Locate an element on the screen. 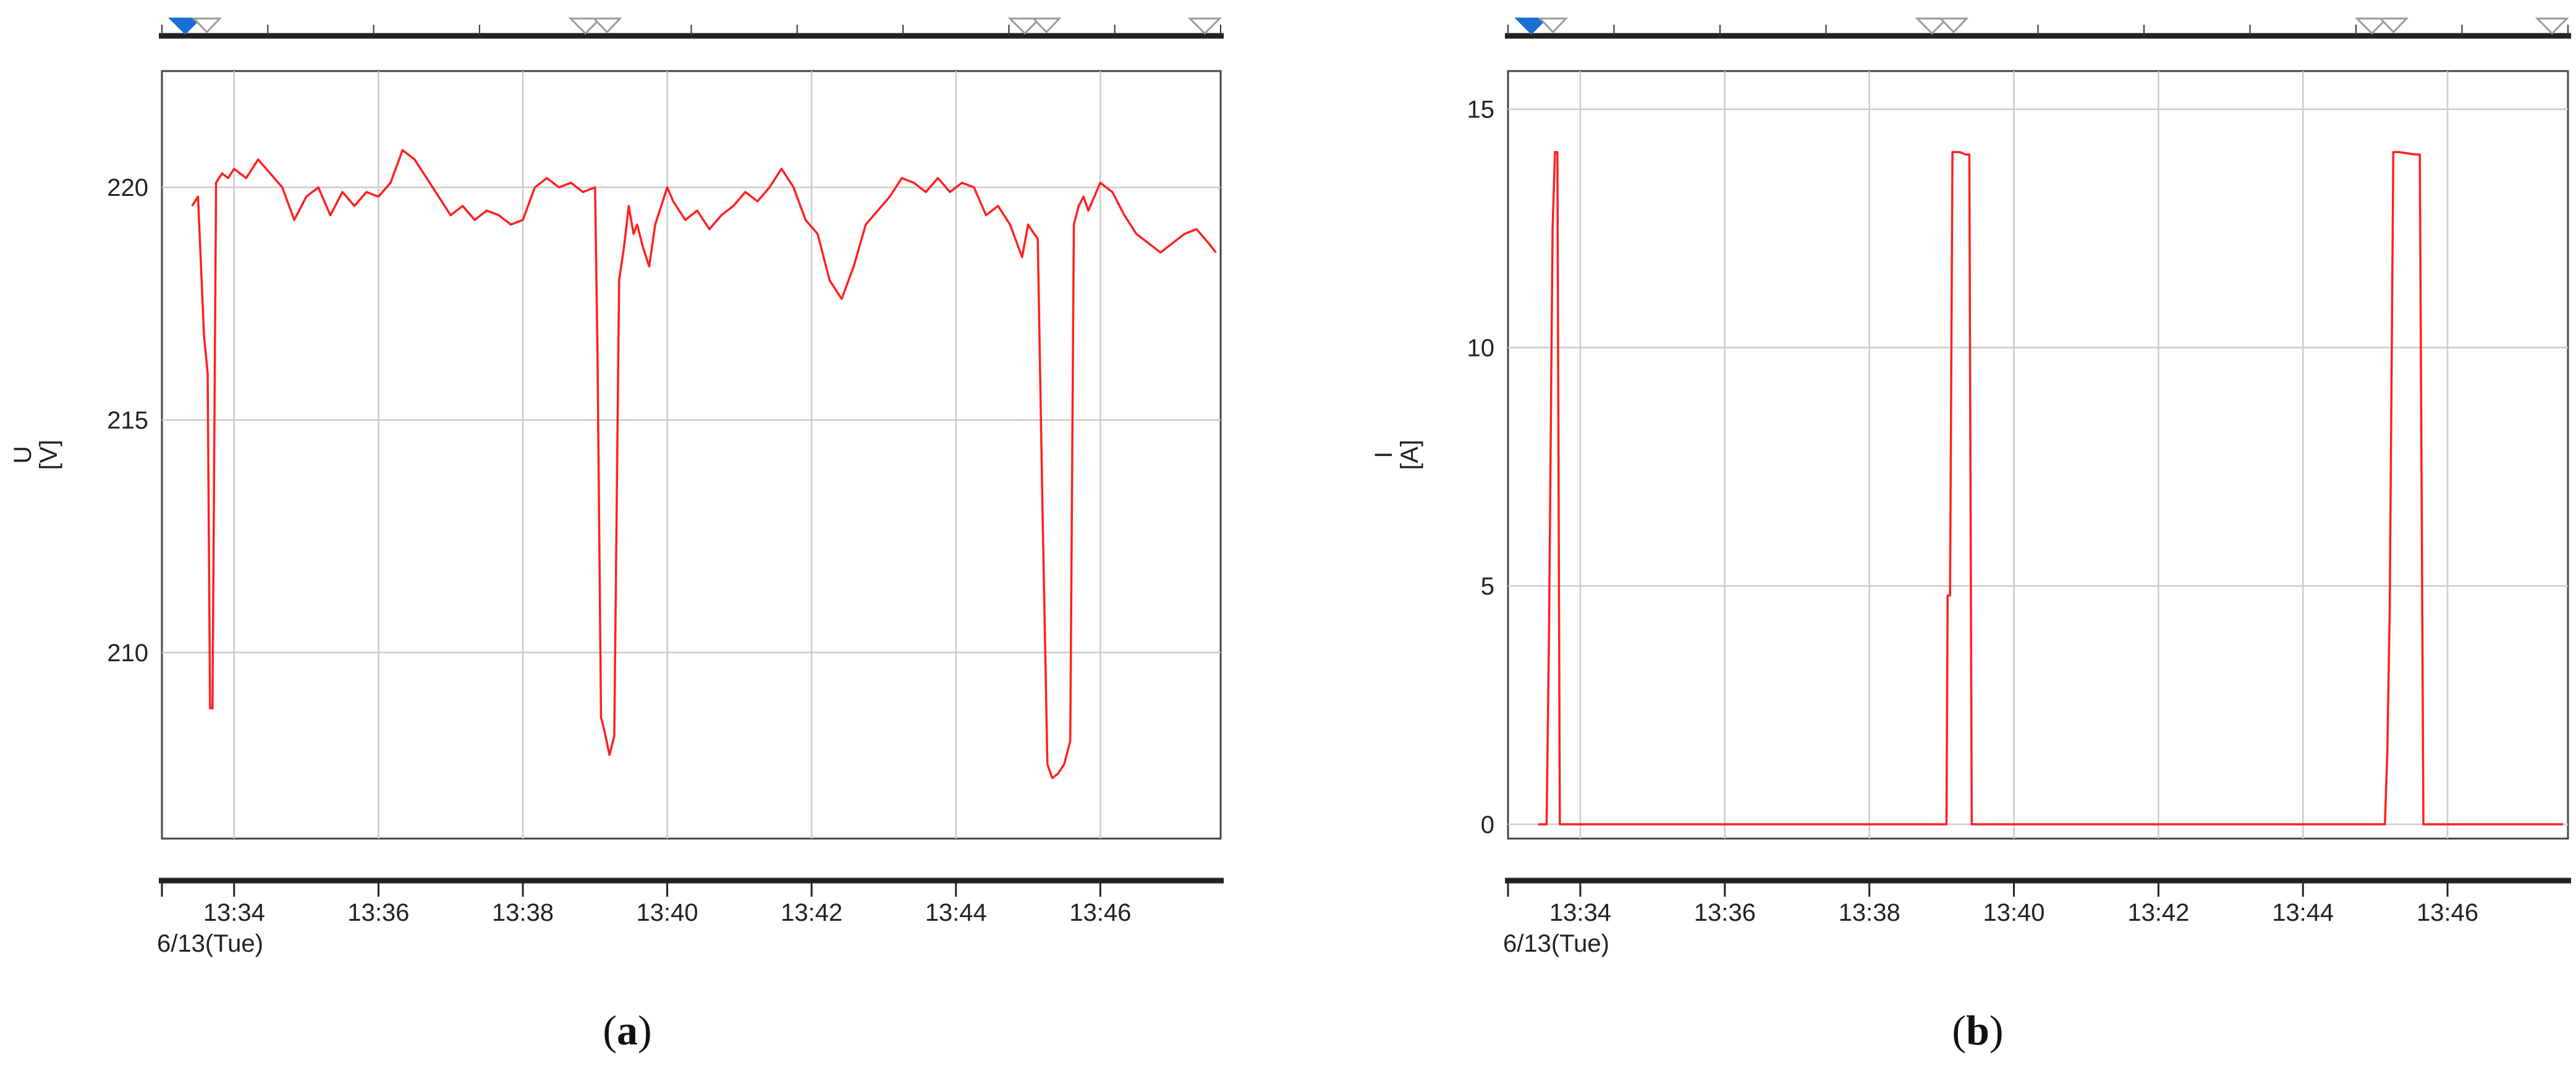 This screenshot has width=2576, height=1066. caption-a-letter: a is located at coordinates (627, 1030).